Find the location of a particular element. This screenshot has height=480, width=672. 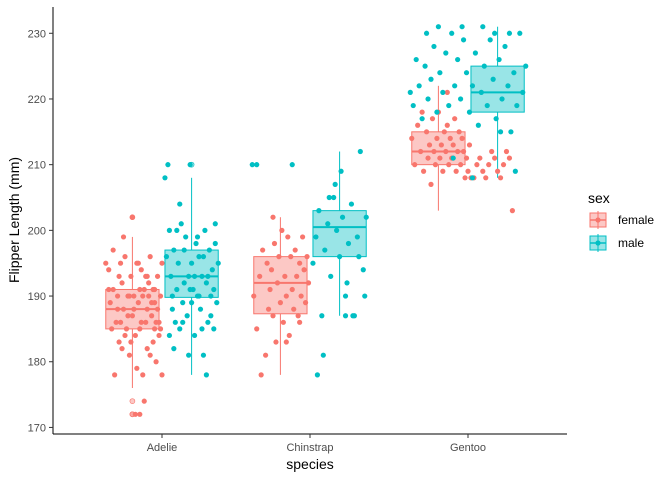

box-iqr is located at coordinates (339, 234).